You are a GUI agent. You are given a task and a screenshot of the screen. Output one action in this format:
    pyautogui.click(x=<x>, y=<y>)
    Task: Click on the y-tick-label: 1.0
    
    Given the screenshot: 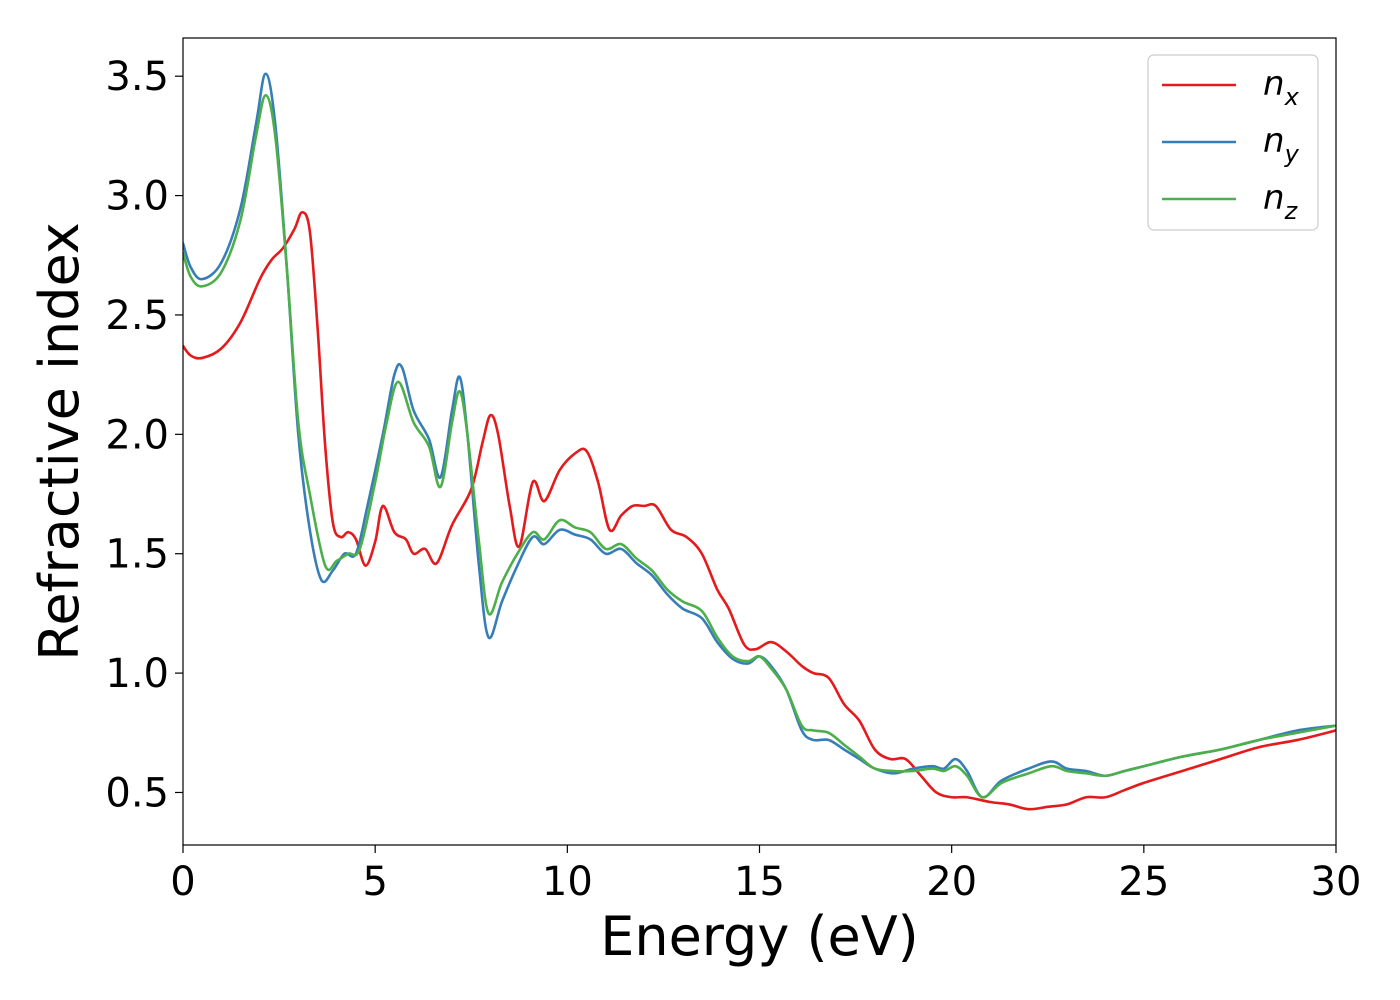 What is the action you would take?
    pyautogui.click(x=137, y=674)
    